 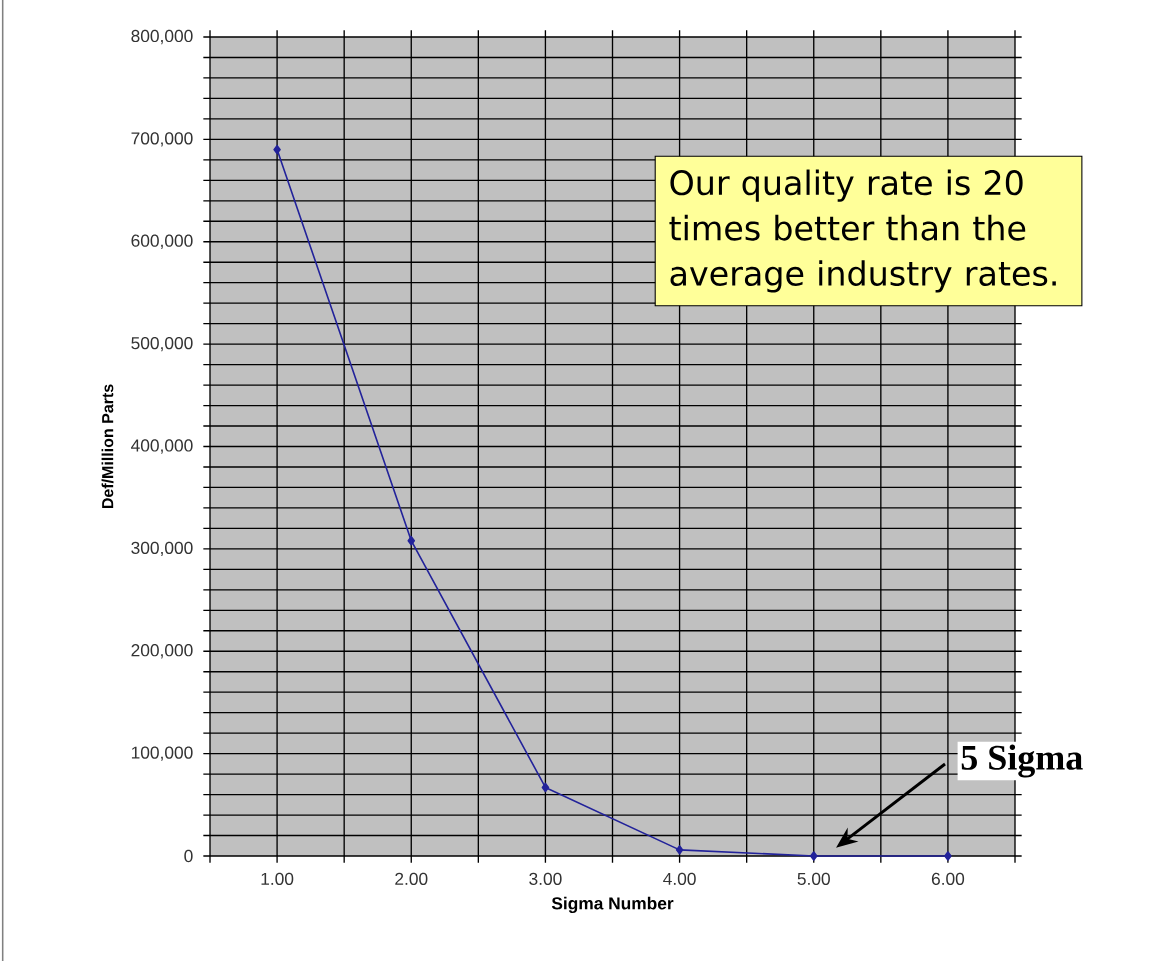 What do you see at coordinates (162, 241) in the screenshot?
I see `y-tick-label: 600,000` at bounding box center [162, 241].